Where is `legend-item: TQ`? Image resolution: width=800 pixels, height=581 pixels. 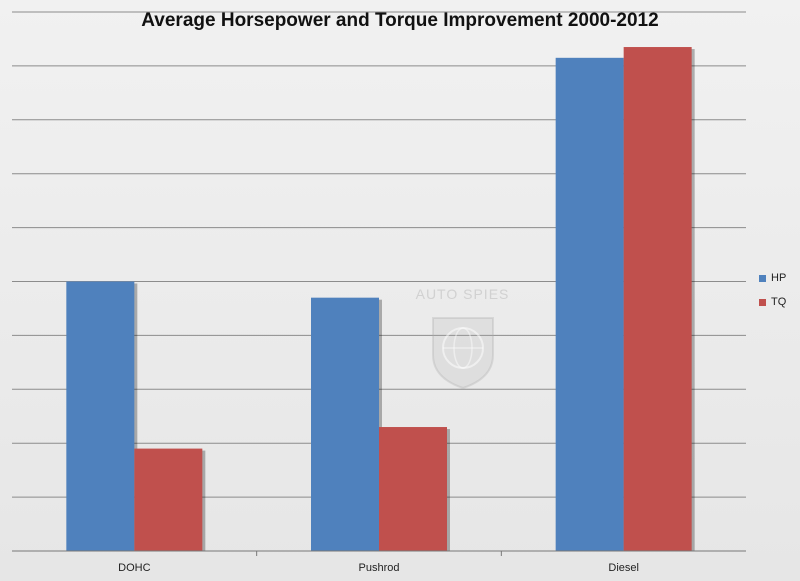
legend-item: TQ is located at coordinates (772, 302).